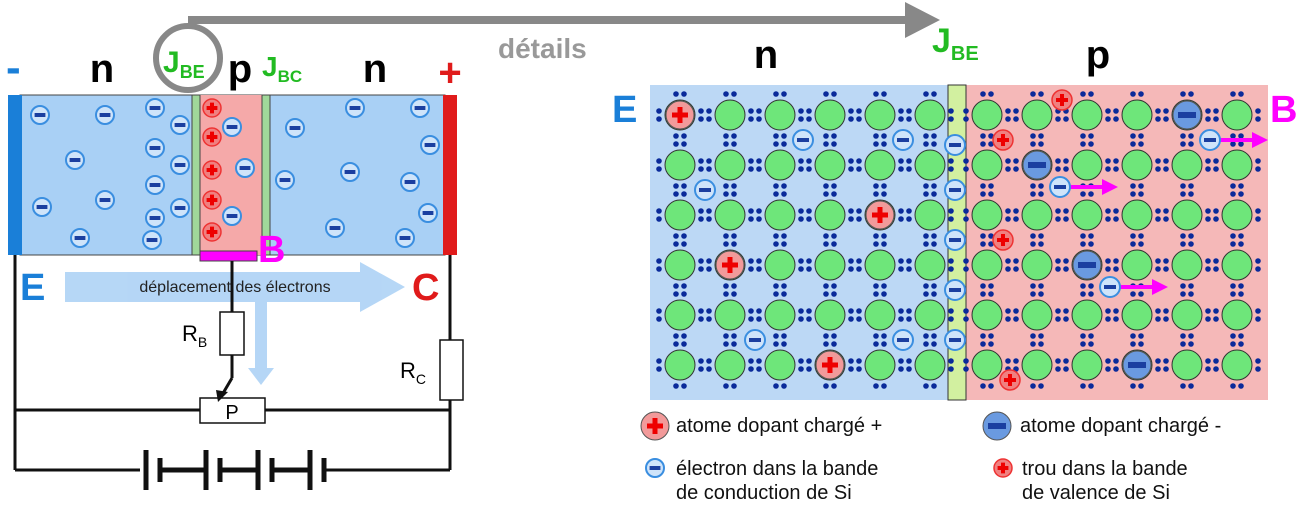 This screenshot has height=506, width=1312. What do you see at coordinates (546, 47) in the screenshot?
I see `details-arrow` at bounding box center [546, 47].